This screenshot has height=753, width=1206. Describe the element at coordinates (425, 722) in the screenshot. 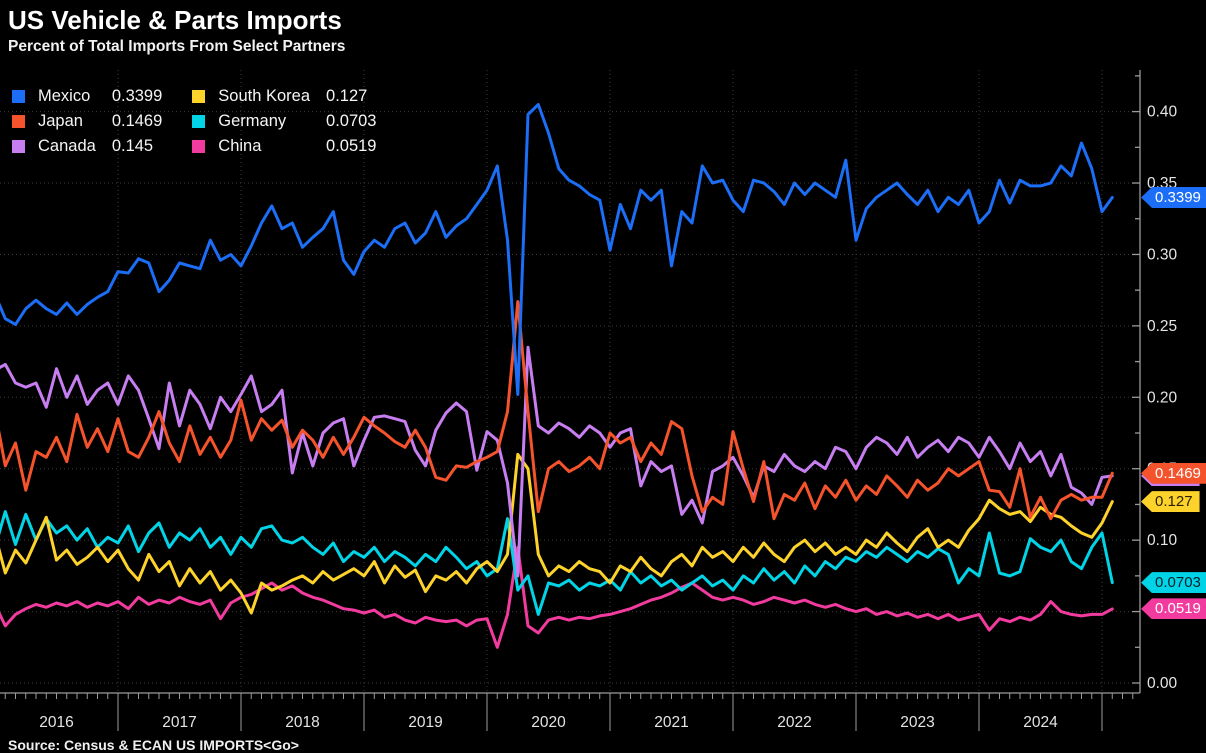

I see `x-axis-year-label: 2019` at that location.